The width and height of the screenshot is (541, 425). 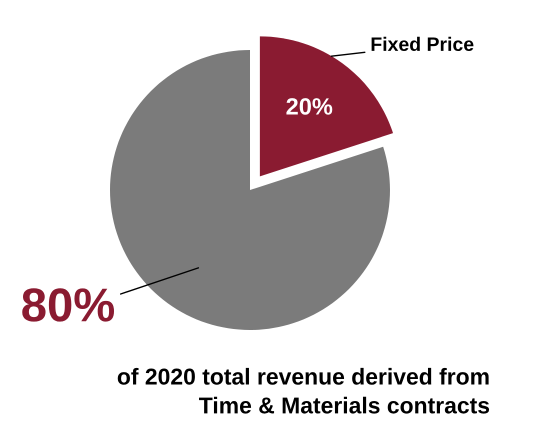 What do you see at coordinates (309, 106) in the screenshot?
I see `data-label: 20%` at bounding box center [309, 106].